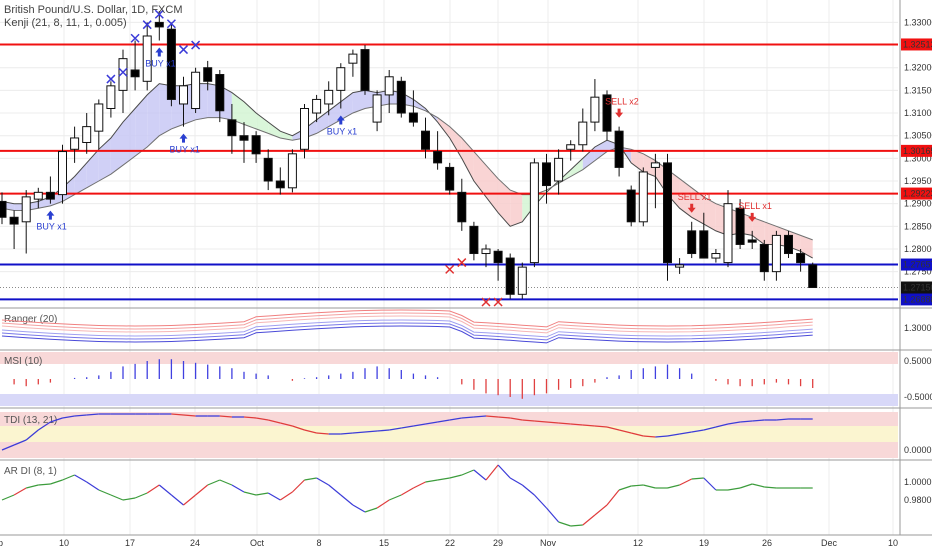 This screenshot has height=550, width=932. Describe the element at coordinates (622, 102) in the screenshot. I see `sell-signal-label: SELL x2` at that location.